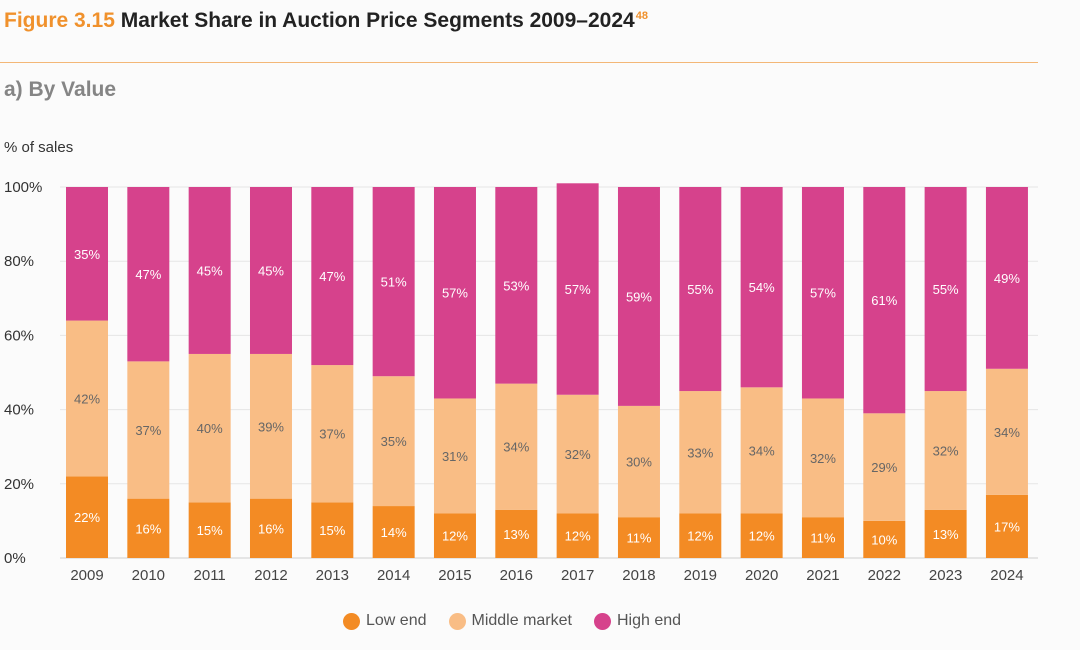  What do you see at coordinates (519, 62) in the screenshot?
I see `header-divider` at bounding box center [519, 62].